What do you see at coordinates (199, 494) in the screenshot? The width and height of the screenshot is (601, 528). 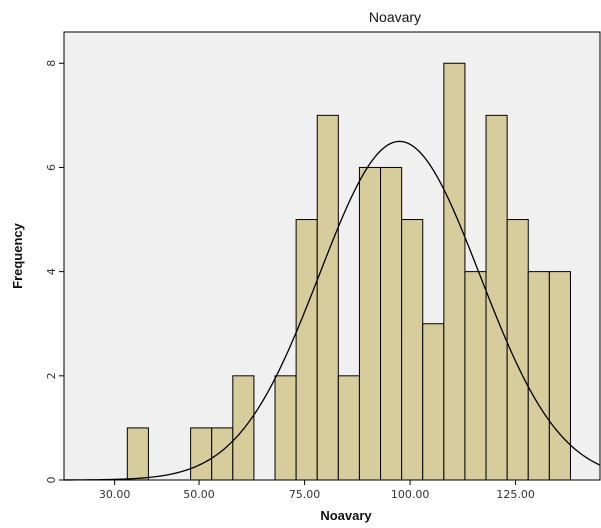 I see `x-tick-label: 50.00` at bounding box center [199, 494].